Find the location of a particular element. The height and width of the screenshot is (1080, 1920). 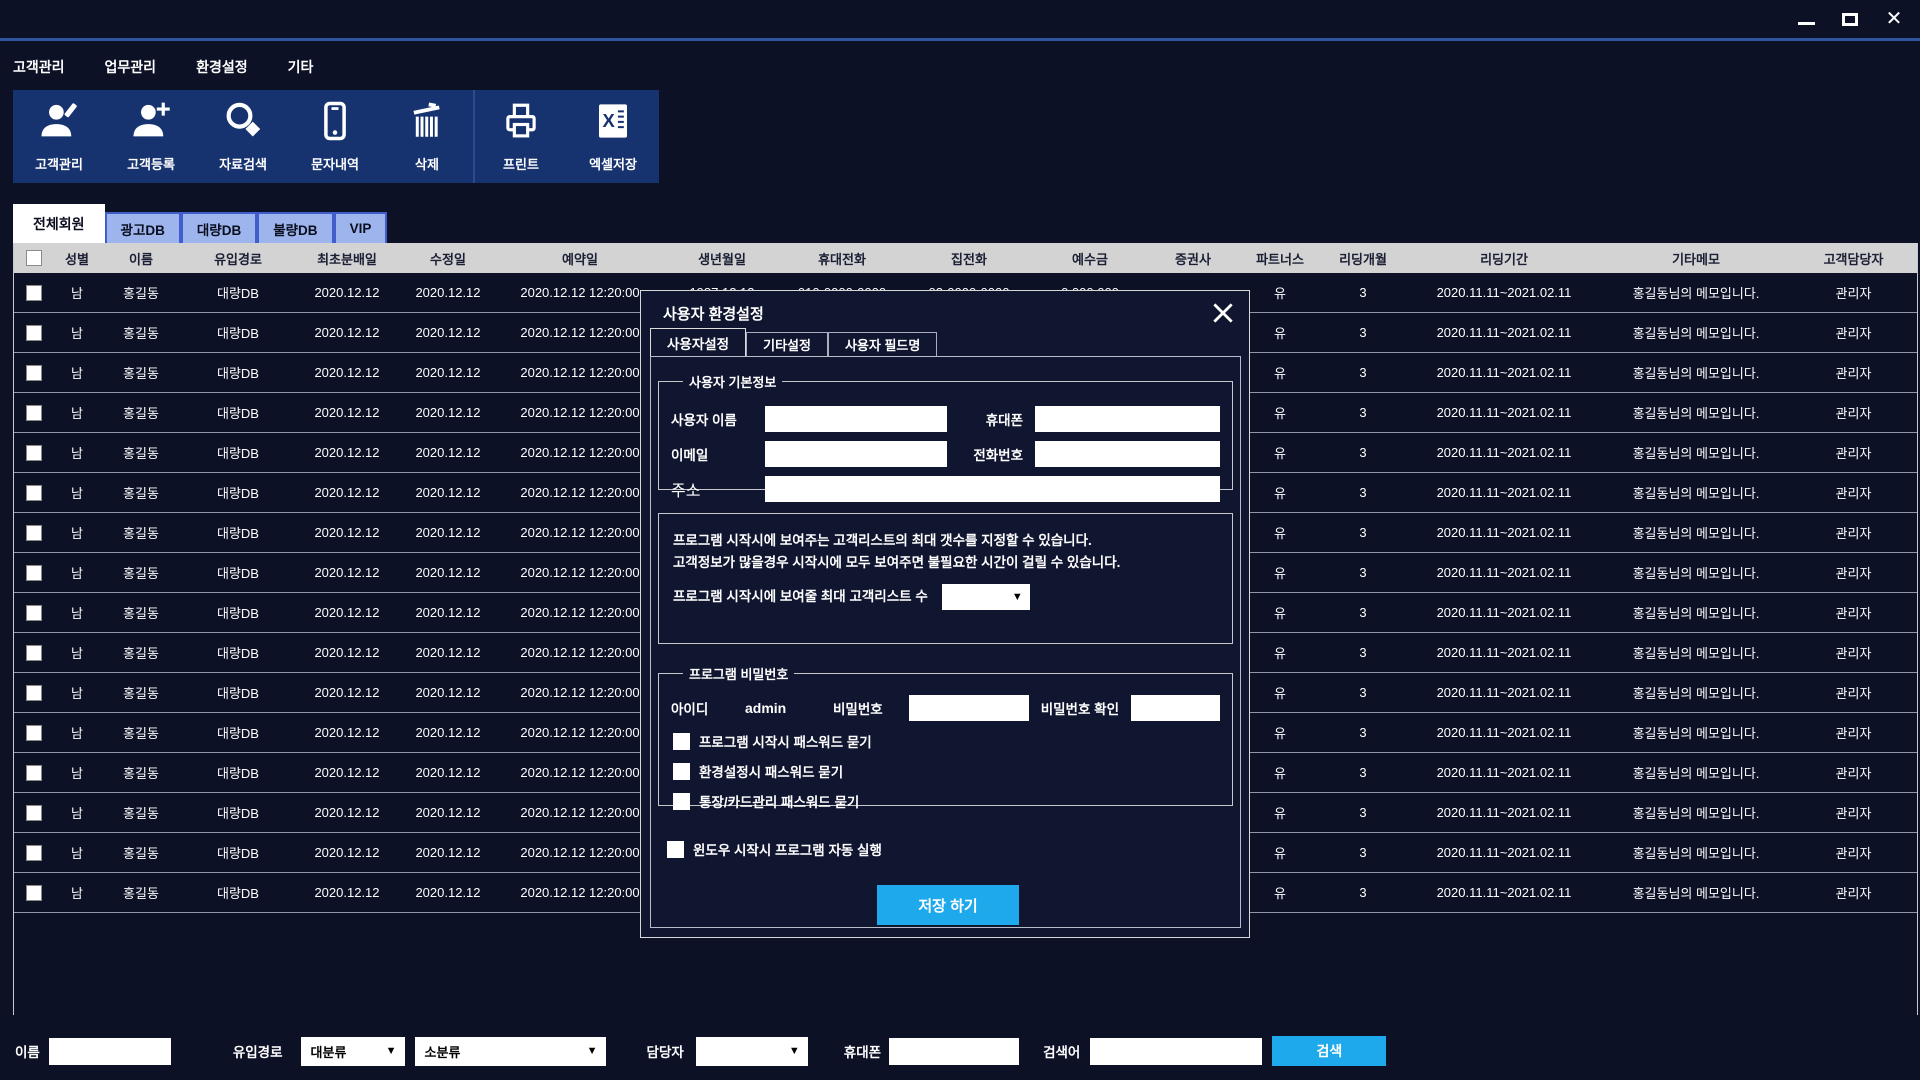

cell-reservation-date: 2020.12.12 12:20:00 is located at coordinates (580, 452).